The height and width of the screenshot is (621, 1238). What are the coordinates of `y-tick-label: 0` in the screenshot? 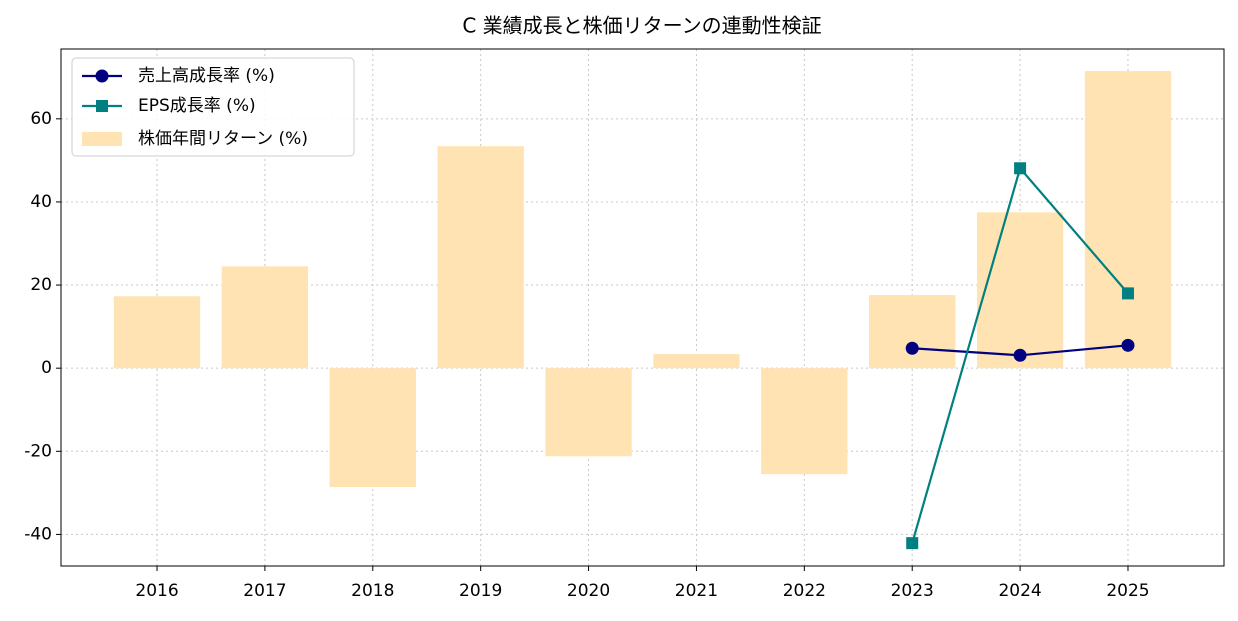 It's located at (46, 368).